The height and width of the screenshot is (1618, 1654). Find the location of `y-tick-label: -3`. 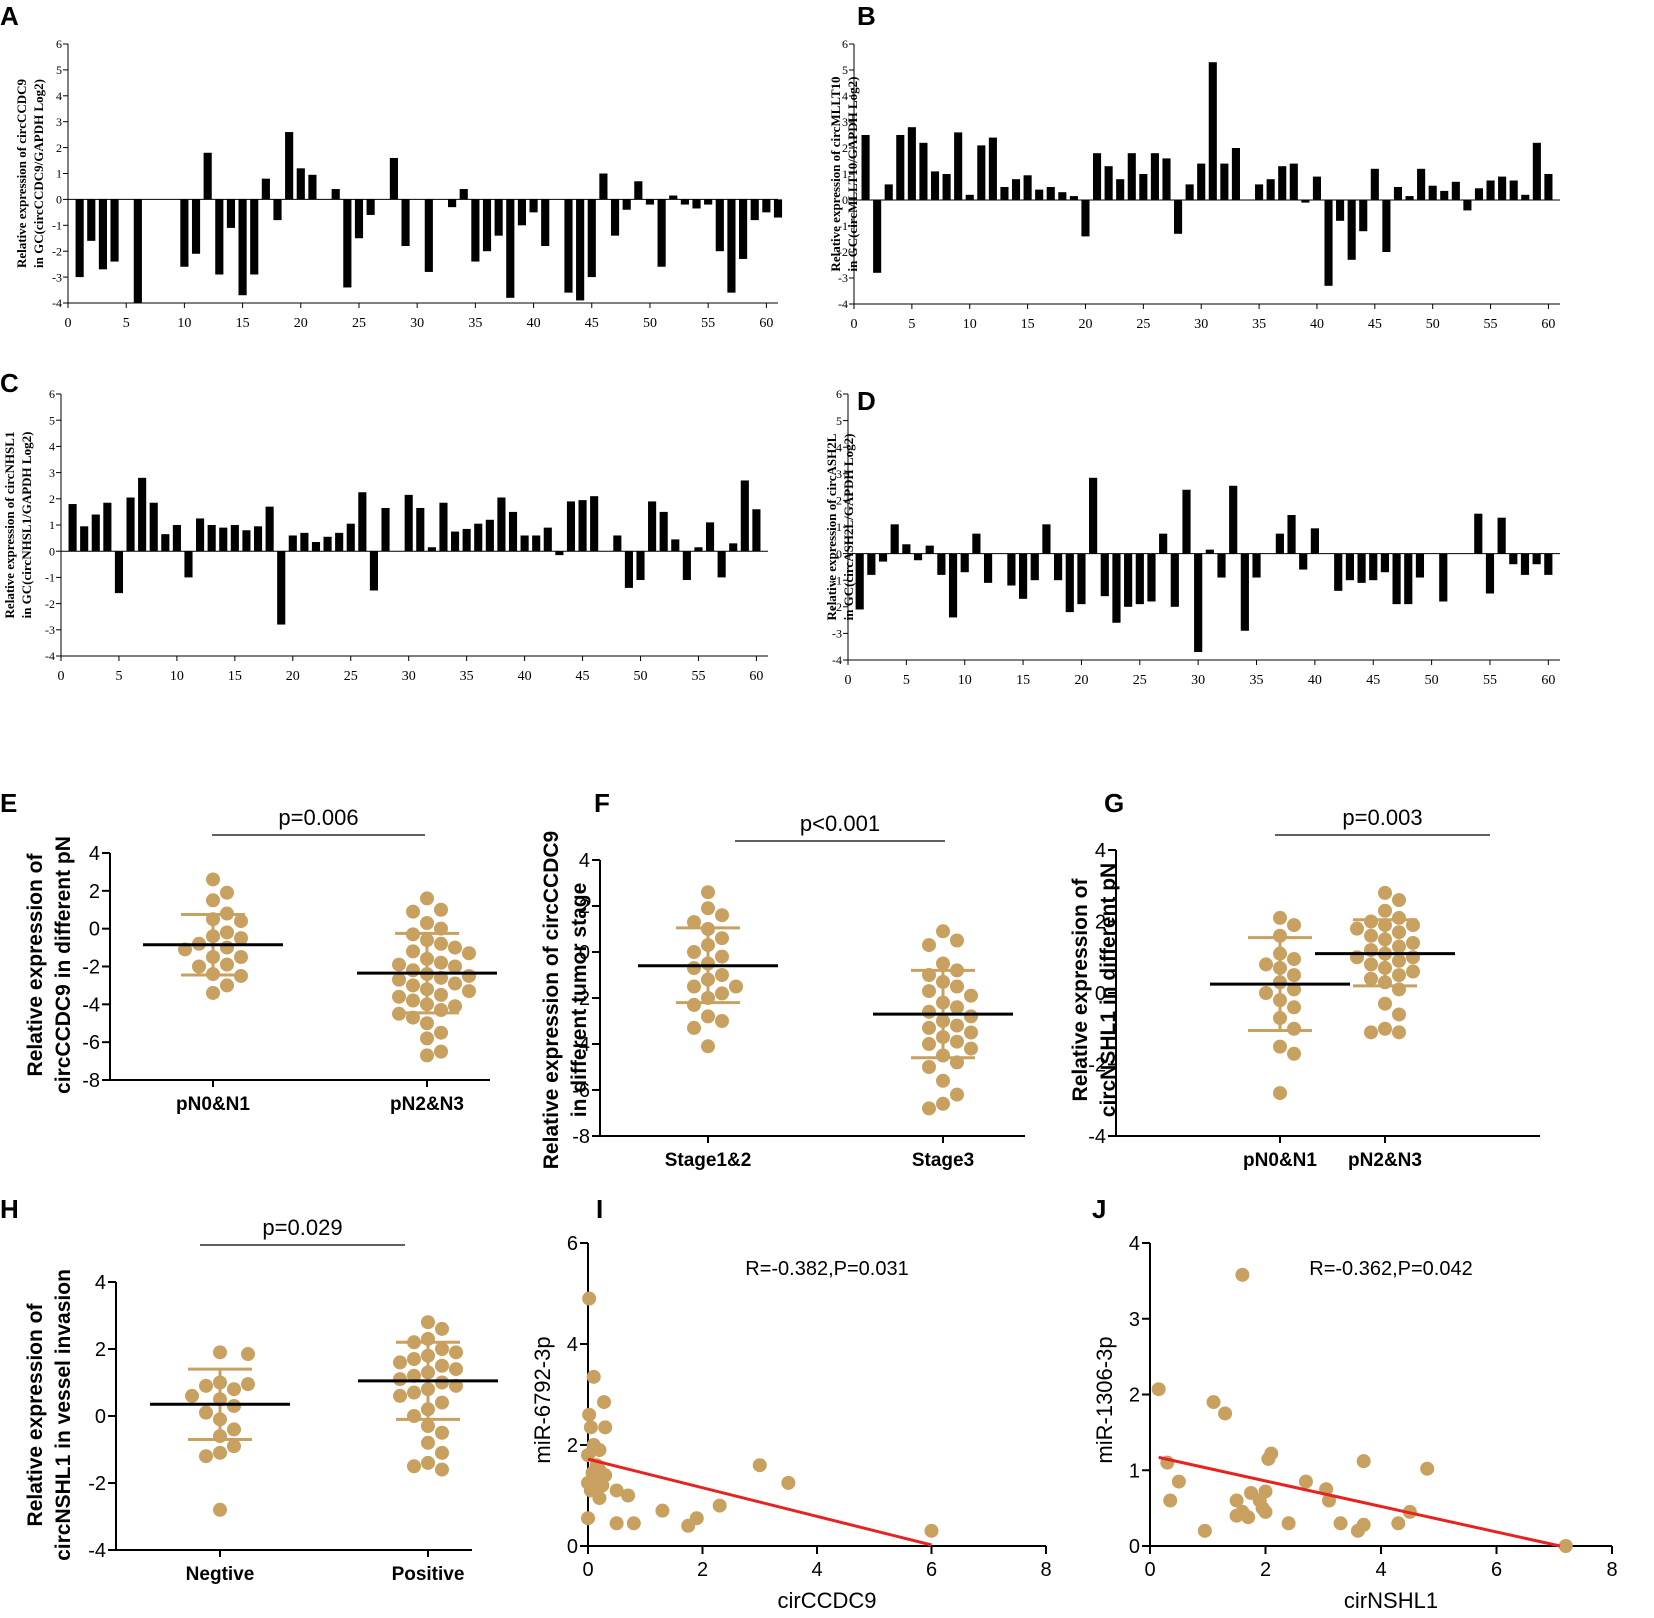

y-tick-label: -3 is located at coordinates (57, 277).